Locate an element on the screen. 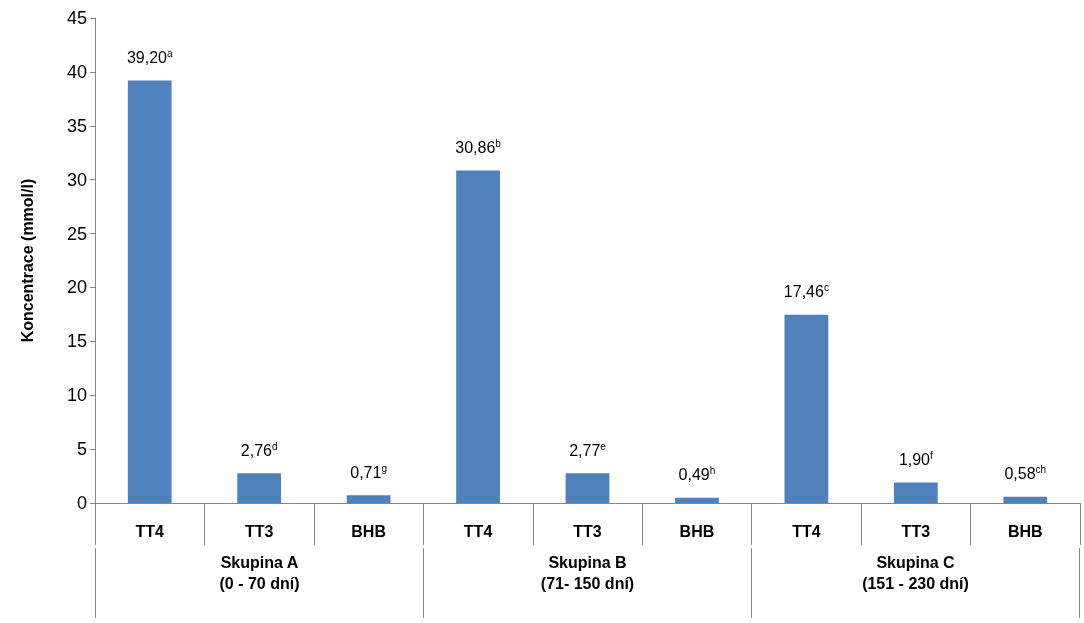 The image size is (1084, 623). y-tick-label: 40 is located at coordinates (76, 71).